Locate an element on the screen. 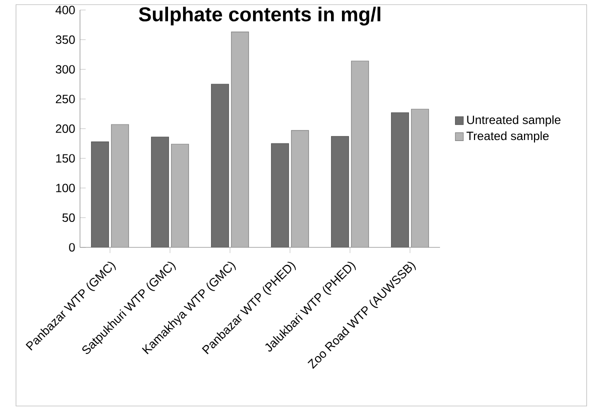 The height and width of the screenshot is (410, 595). y-tick-label: 200 is located at coordinates (65, 128).